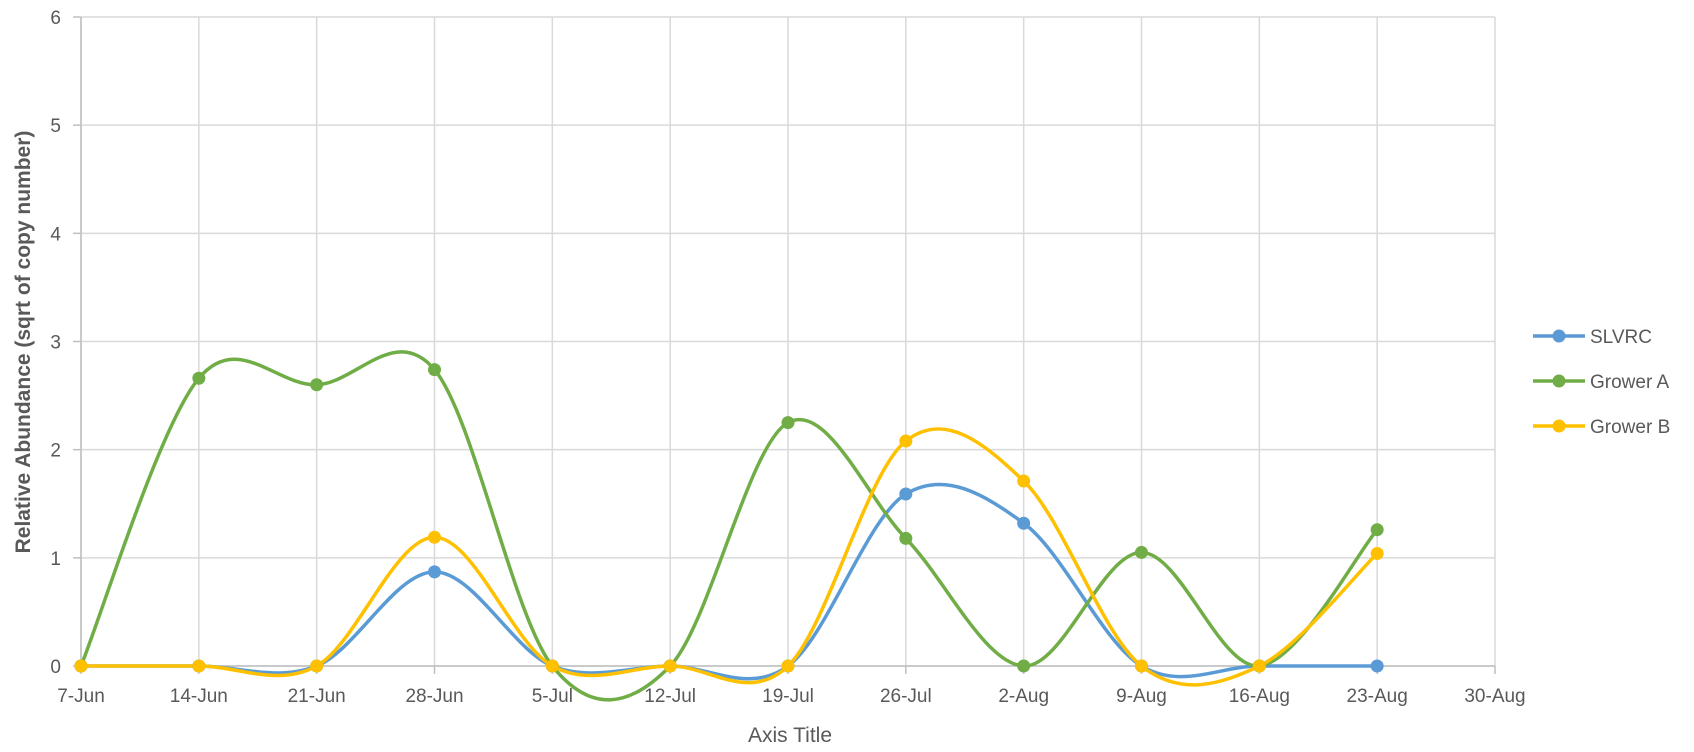 The image size is (1694, 752). What do you see at coordinates (1023, 696) in the screenshot?
I see `x-tick-label: 2-Aug` at bounding box center [1023, 696].